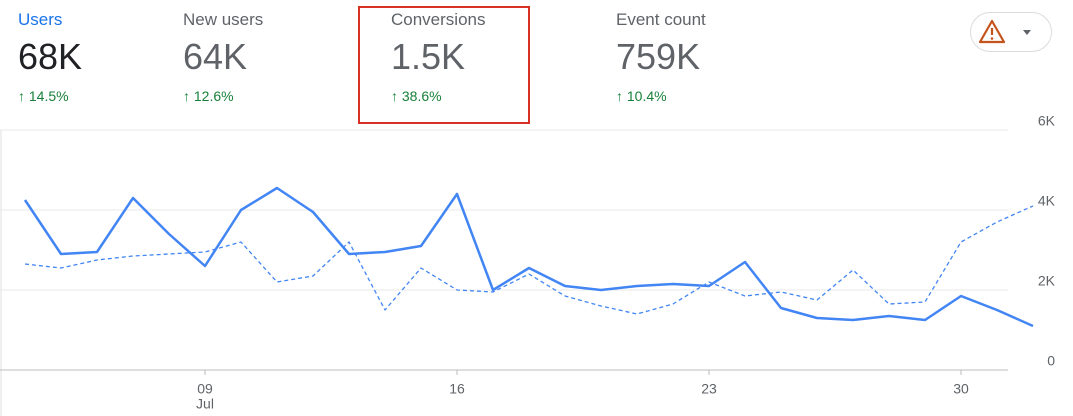 The width and height of the screenshot is (1073, 416). I want to click on change-text: 10.4%, so click(646, 96).